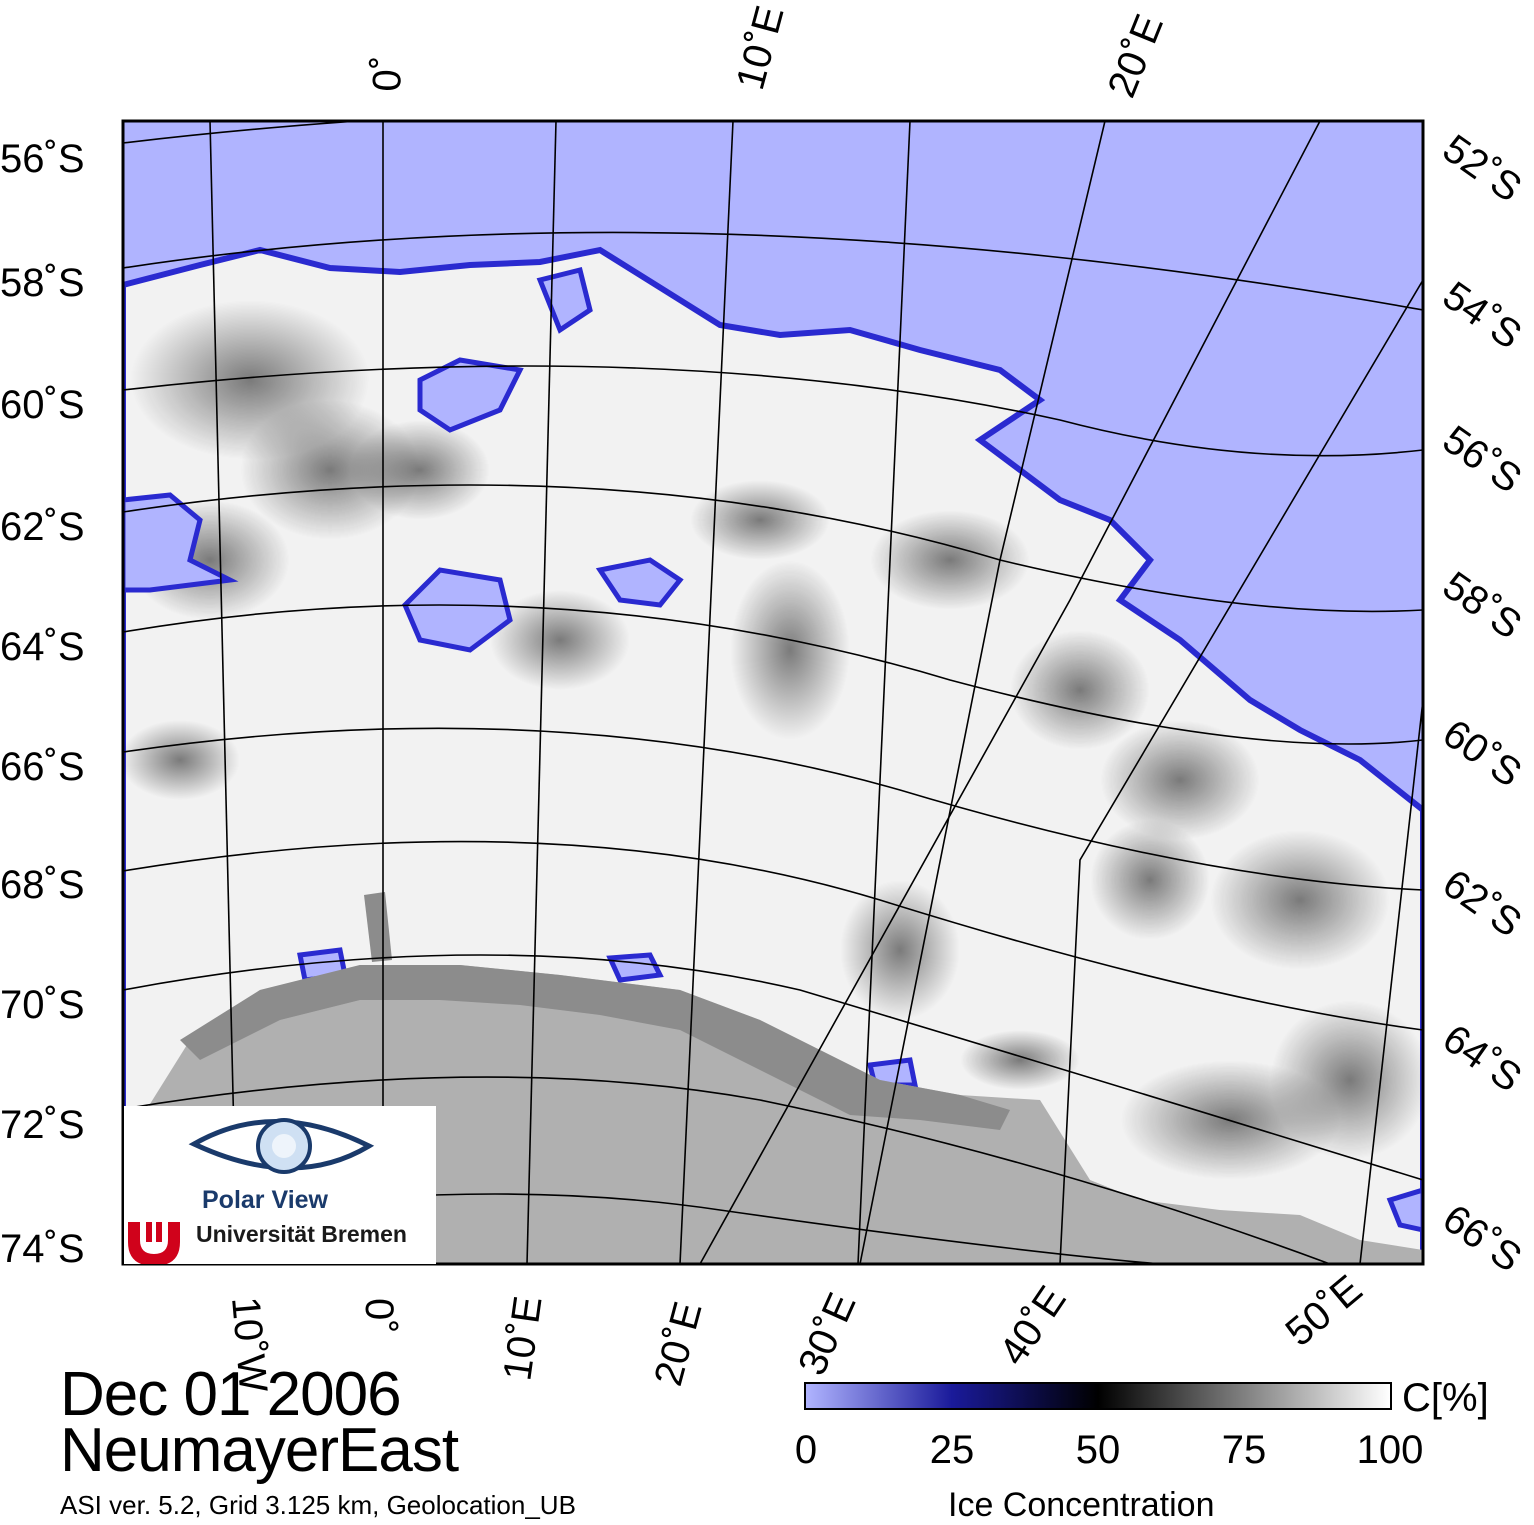 The height and width of the screenshot is (1525, 1534). What do you see at coordinates (1033, 1325) in the screenshot?
I see `lon-label: 40˚E` at bounding box center [1033, 1325].